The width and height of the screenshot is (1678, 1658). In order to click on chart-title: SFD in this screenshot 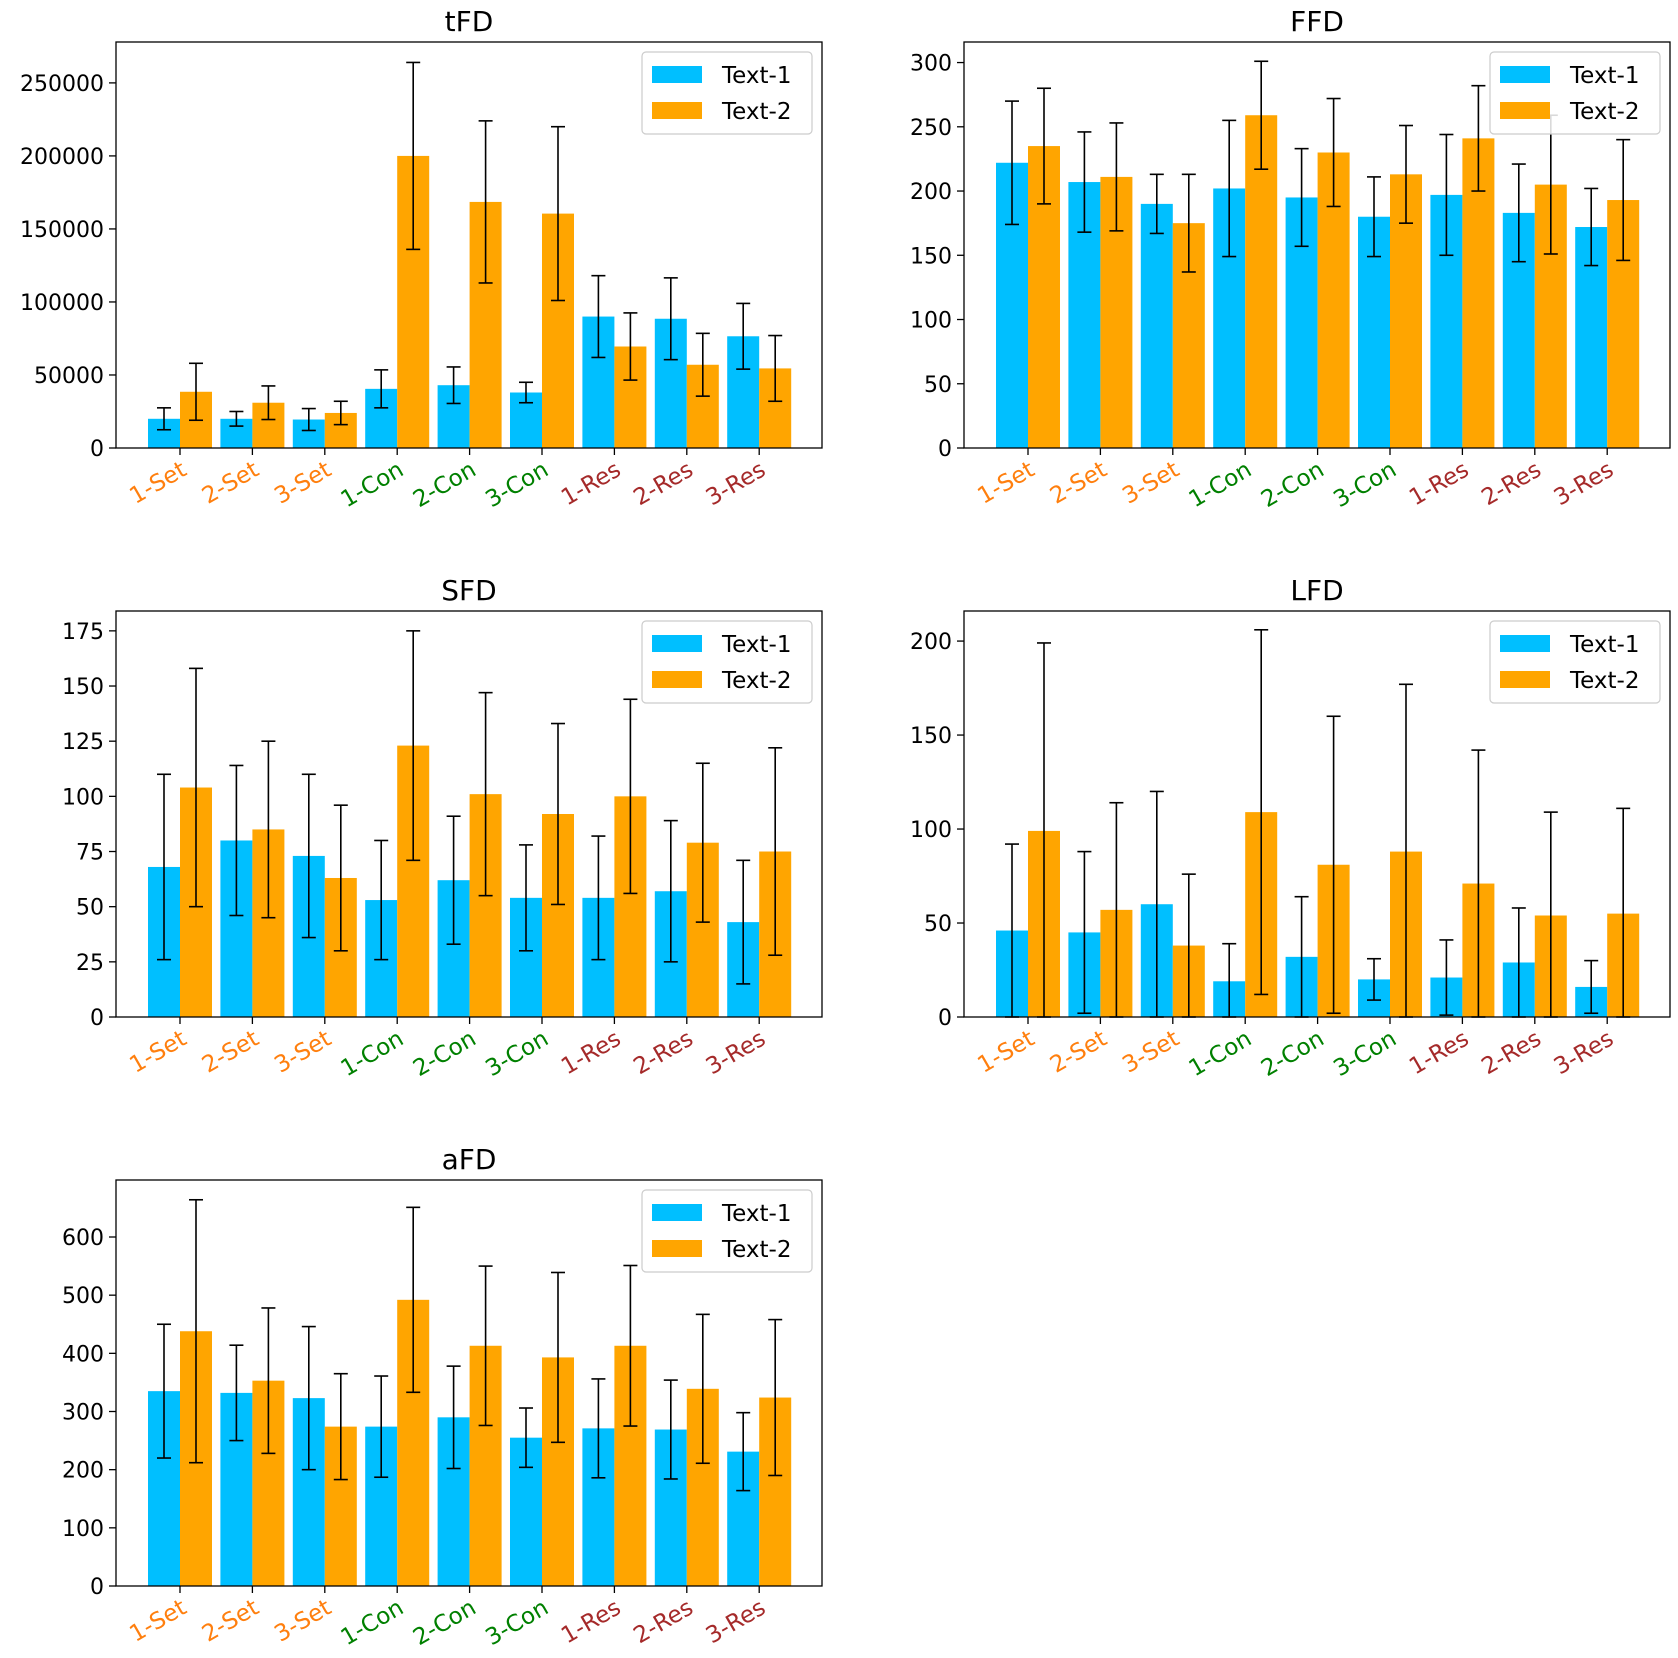, I will do `click(468, 590)`.